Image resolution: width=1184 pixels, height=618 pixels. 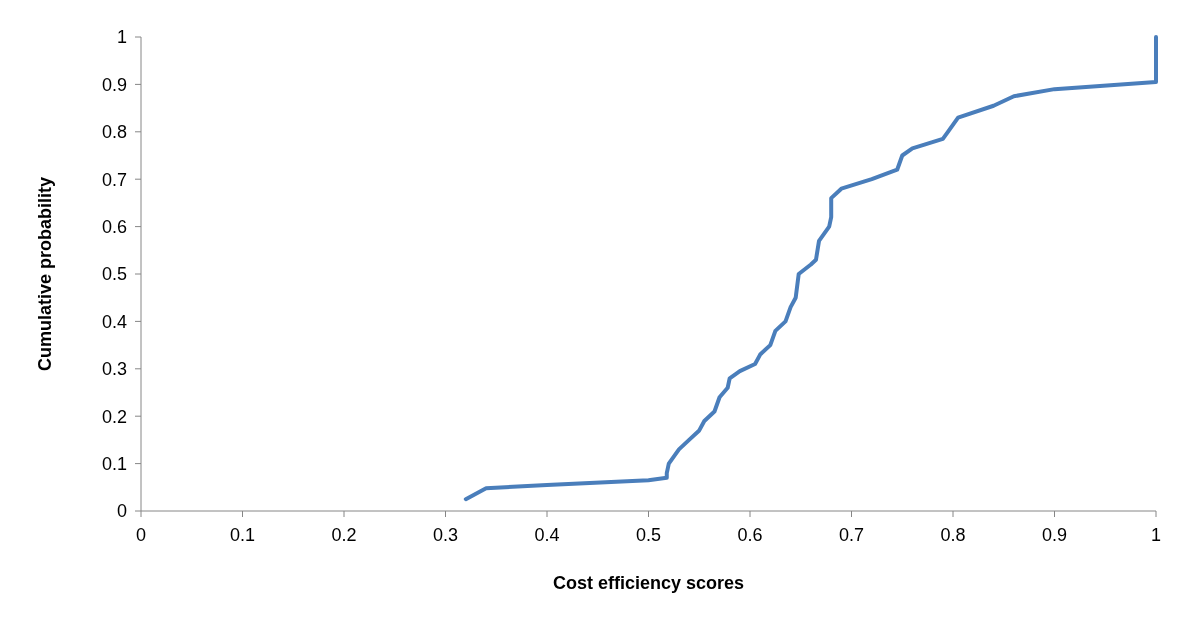 What do you see at coordinates (648, 583) in the screenshot?
I see `x-axis-title: Cost efficiency scores` at bounding box center [648, 583].